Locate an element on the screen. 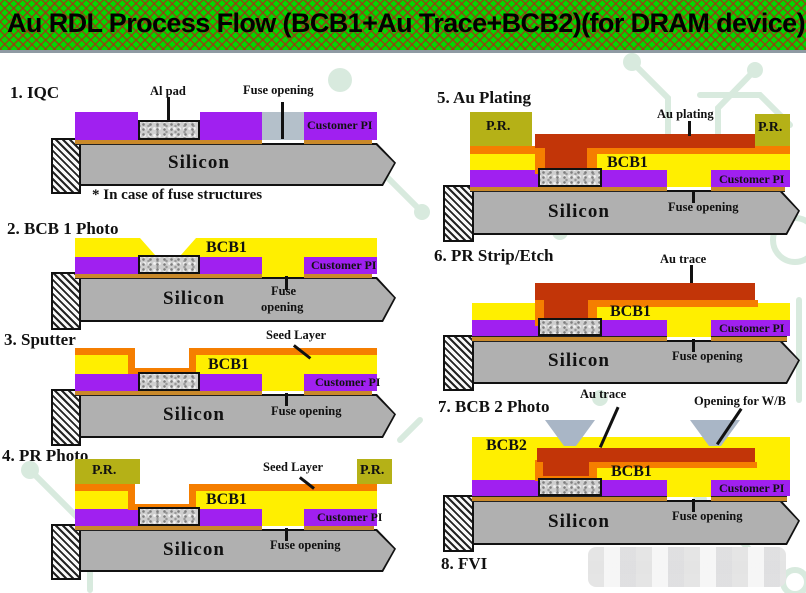 The width and height of the screenshot is (806, 593). step-label: 5. Au Plating is located at coordinates (484, 97).